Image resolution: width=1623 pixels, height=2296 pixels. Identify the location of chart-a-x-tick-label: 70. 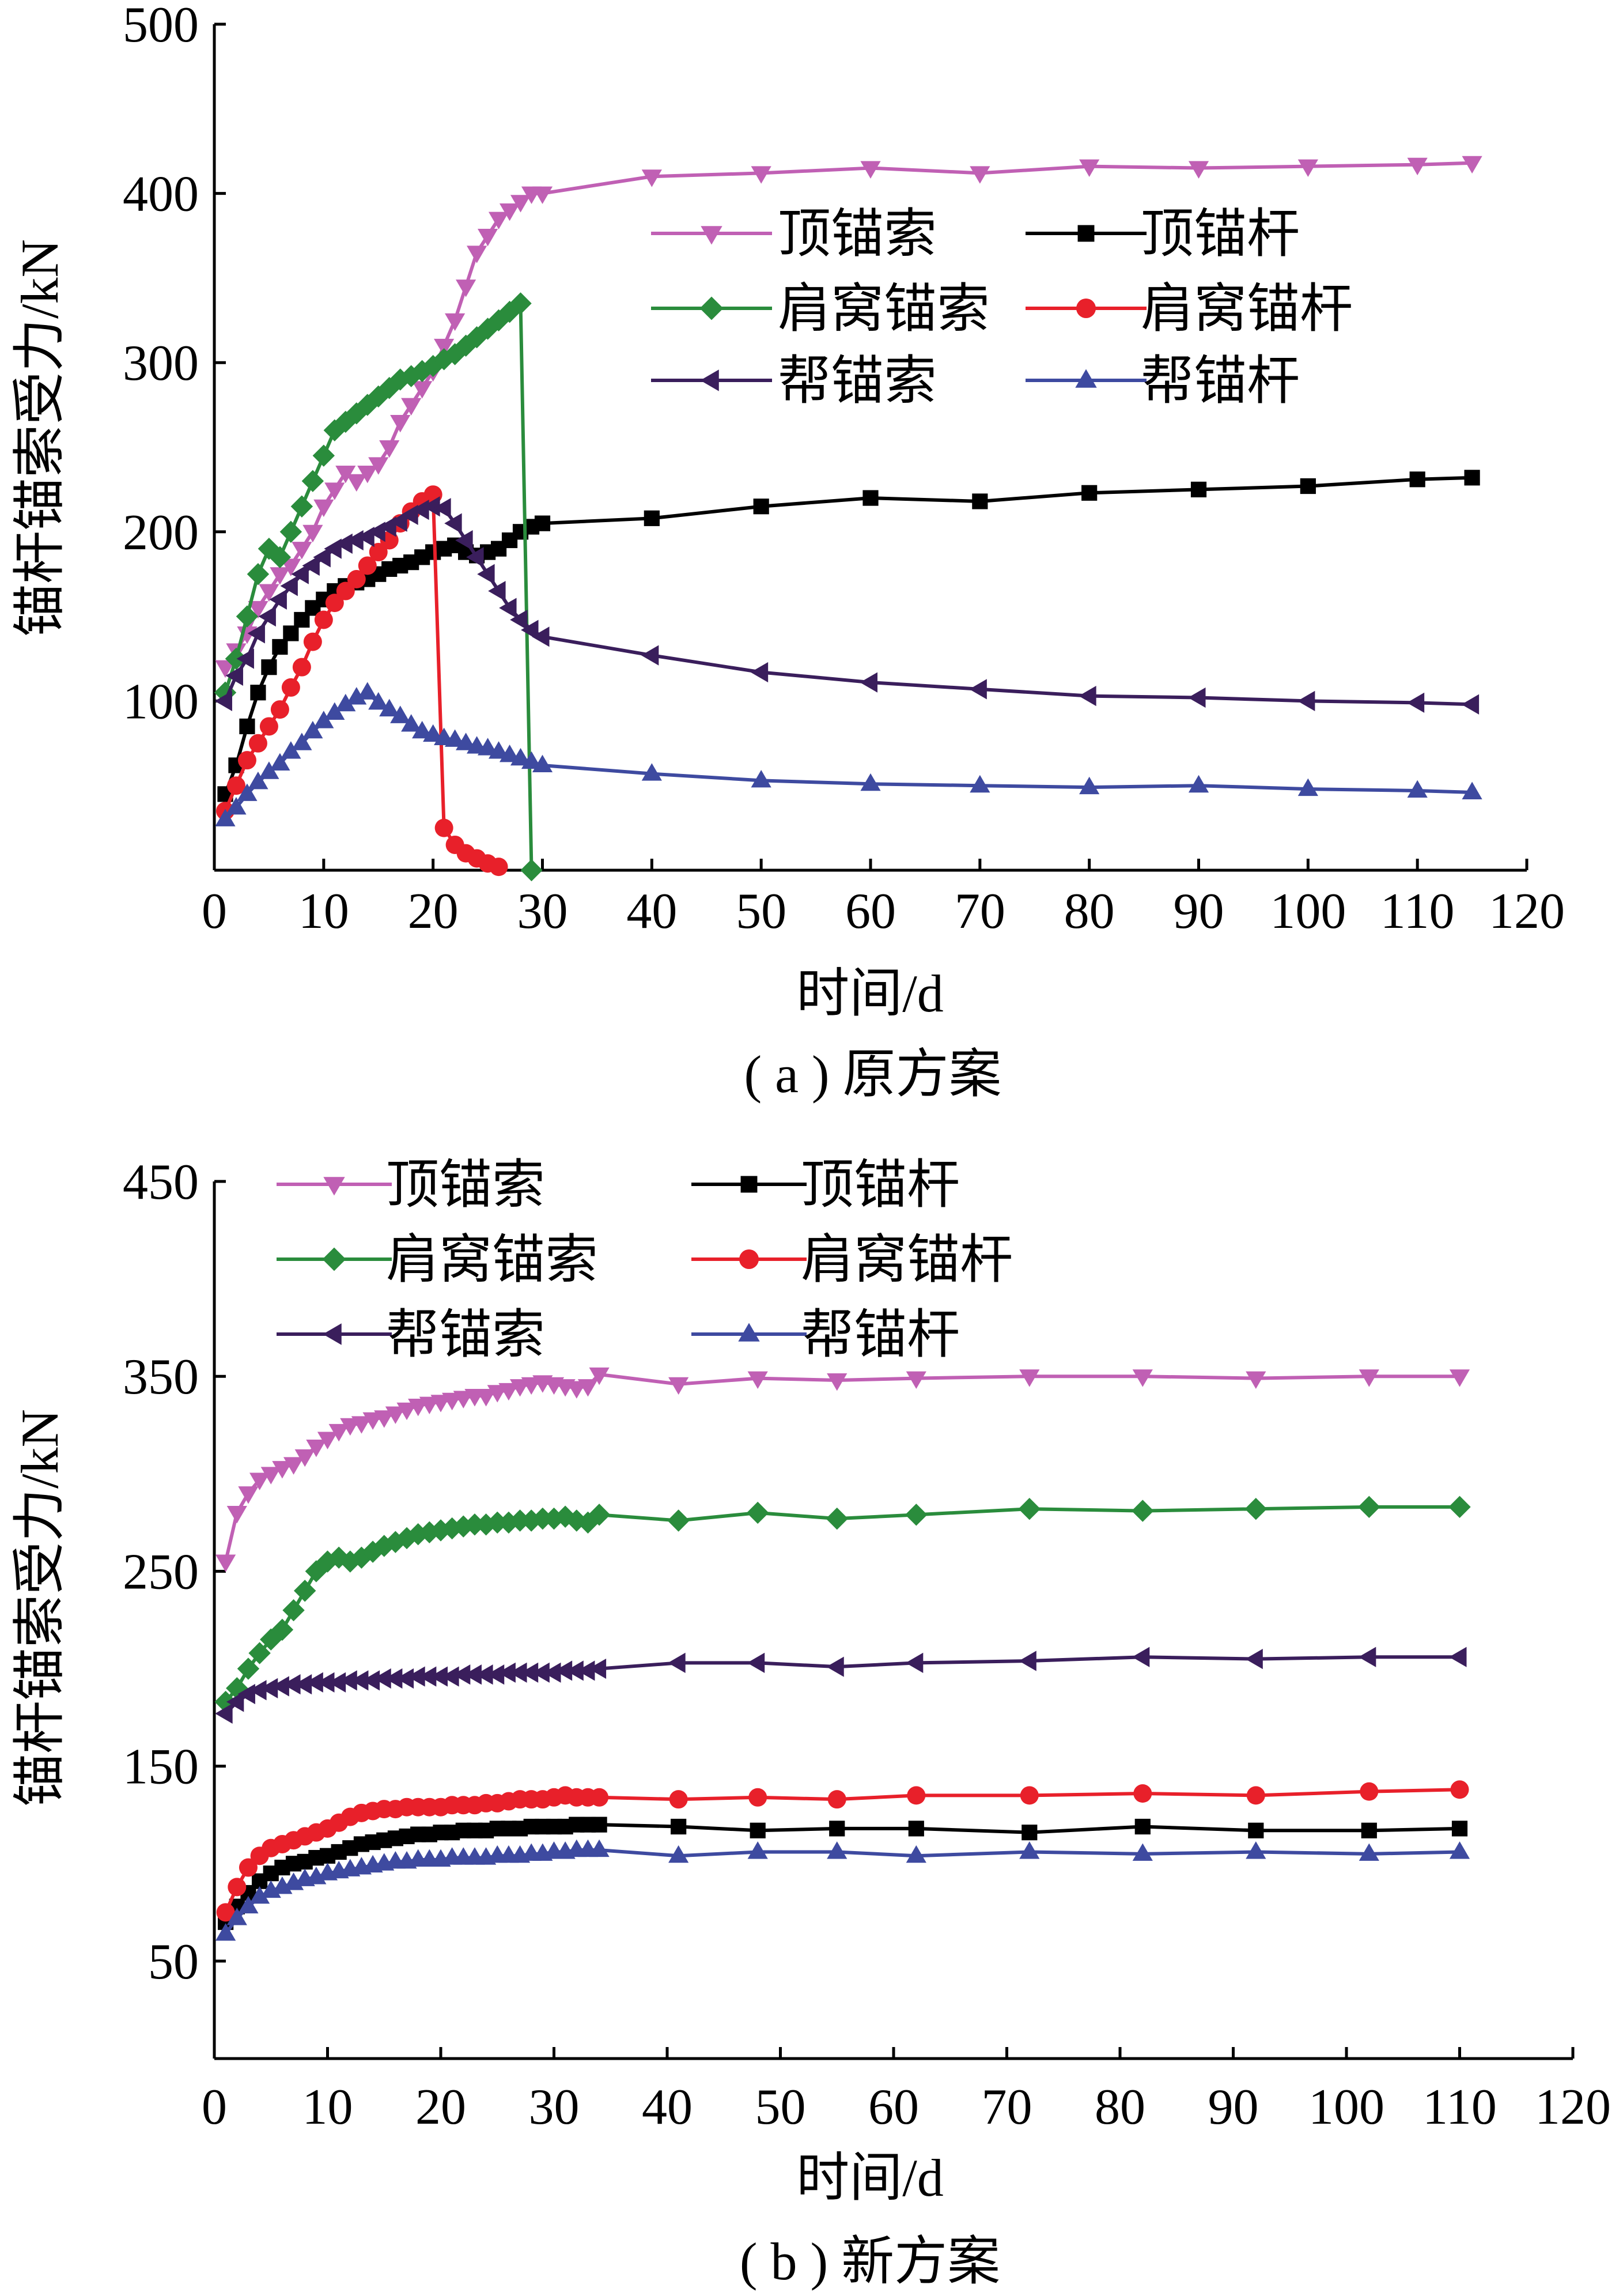
(980, 911).